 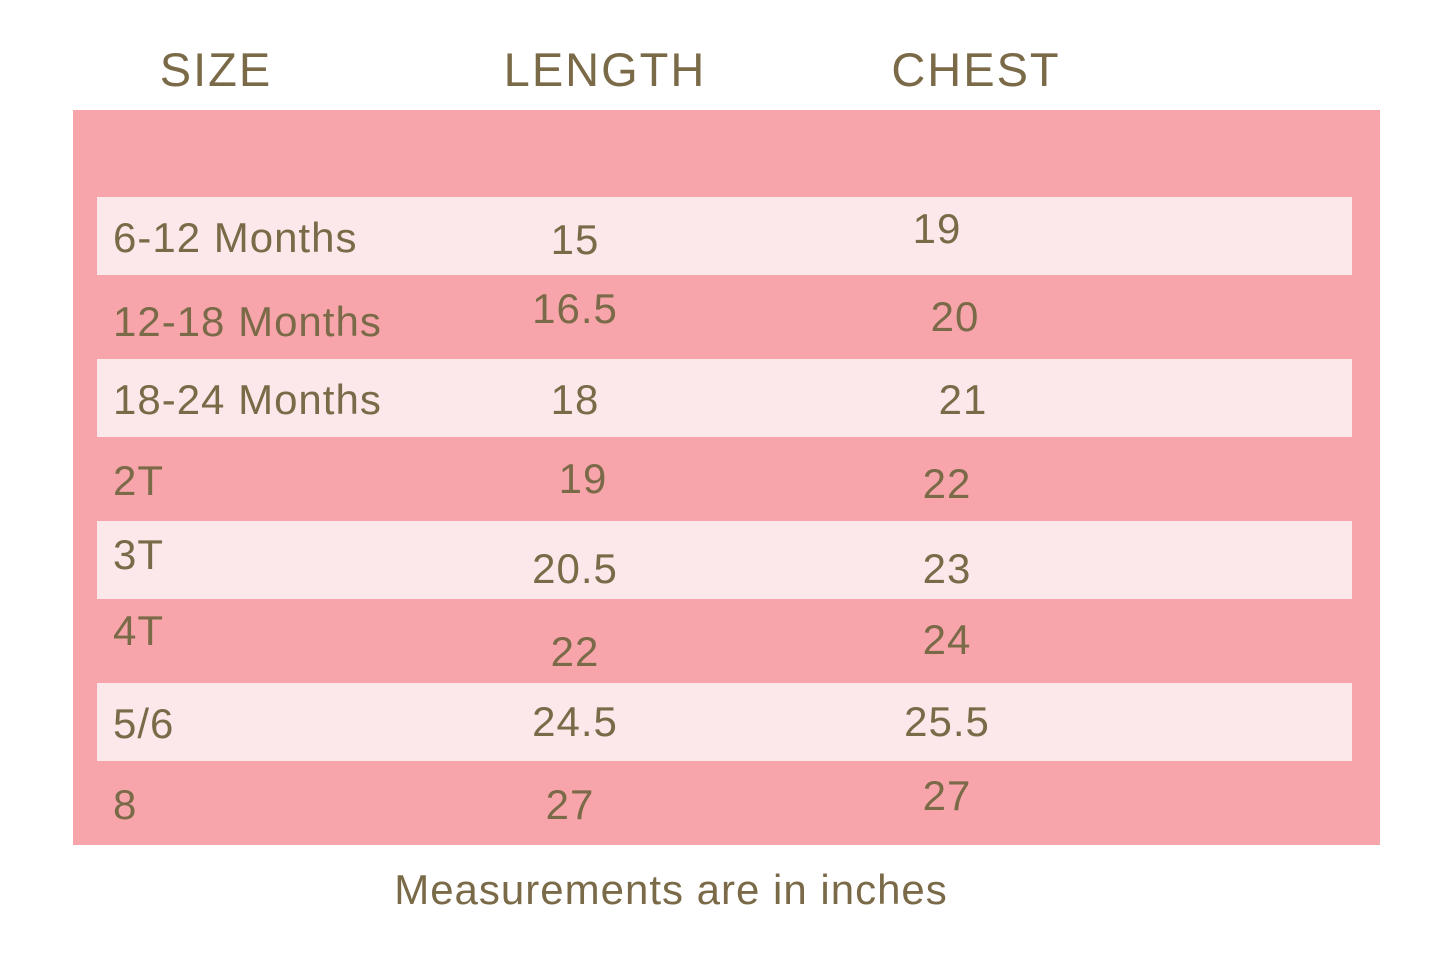 I want to click on length-cell: 16.5, so click(x=575, y=308).